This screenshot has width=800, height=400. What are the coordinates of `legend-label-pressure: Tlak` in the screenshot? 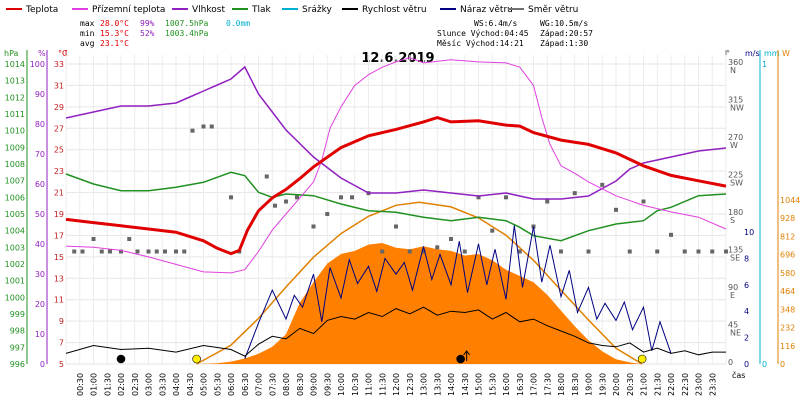 It's located at (261, 10).